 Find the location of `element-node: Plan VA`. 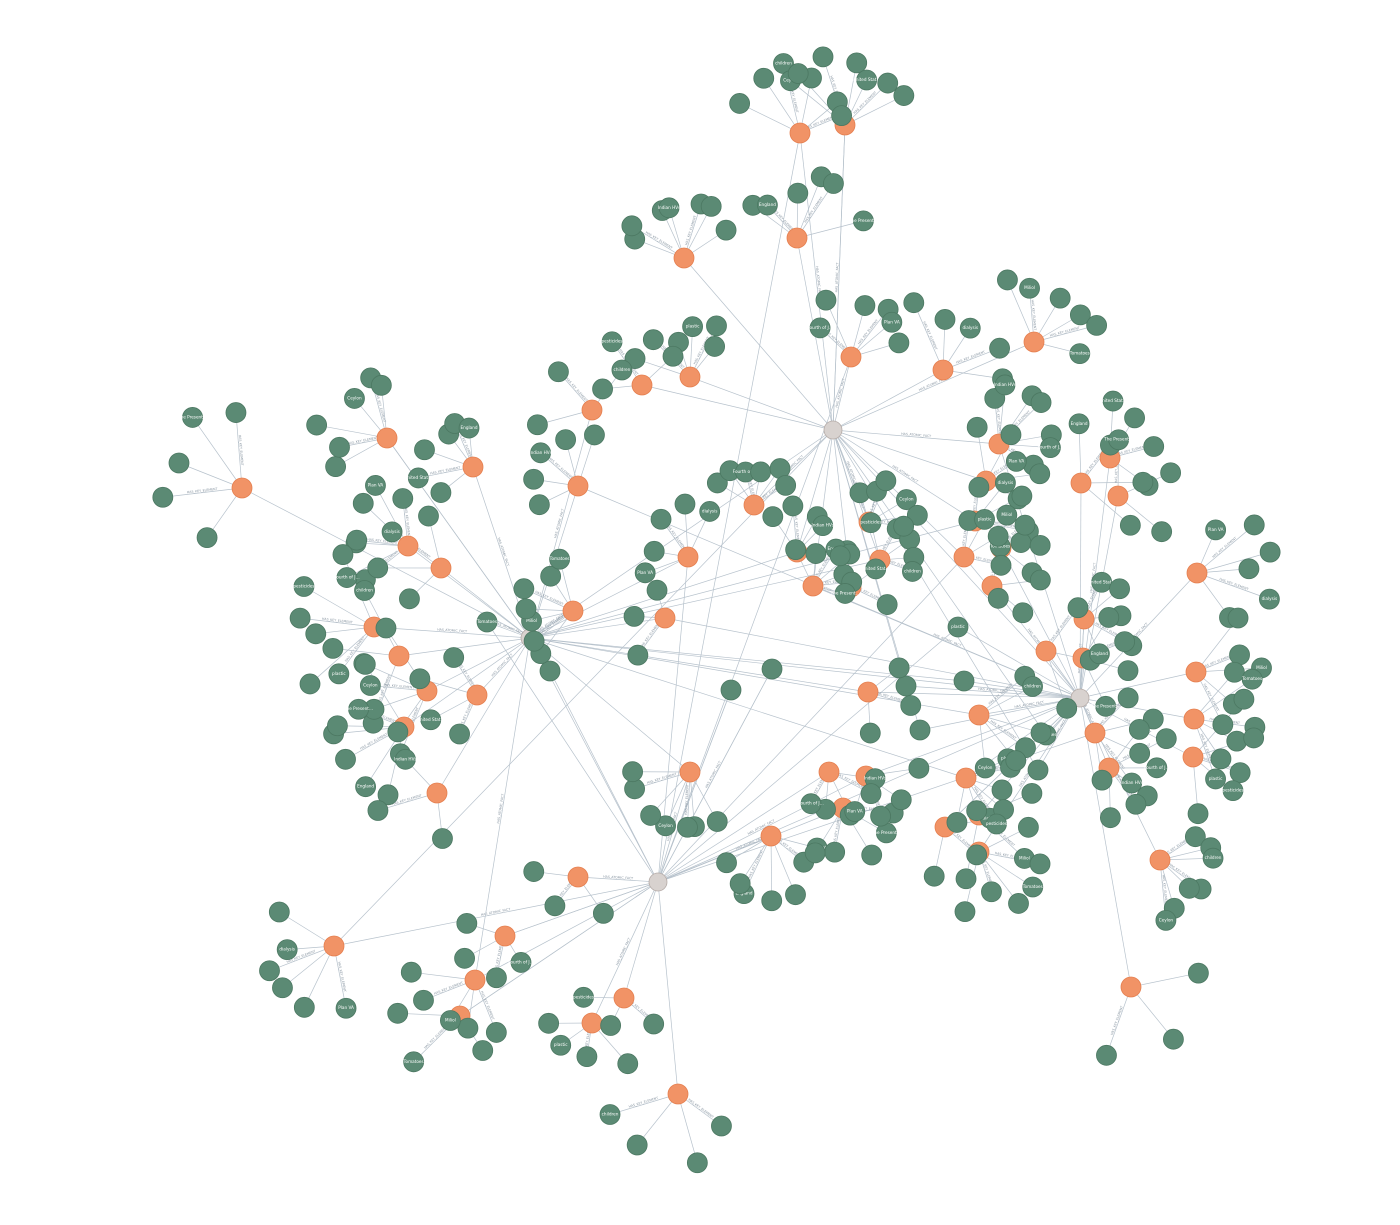

element-node: Plan VA is located at coordinates (375, 485).